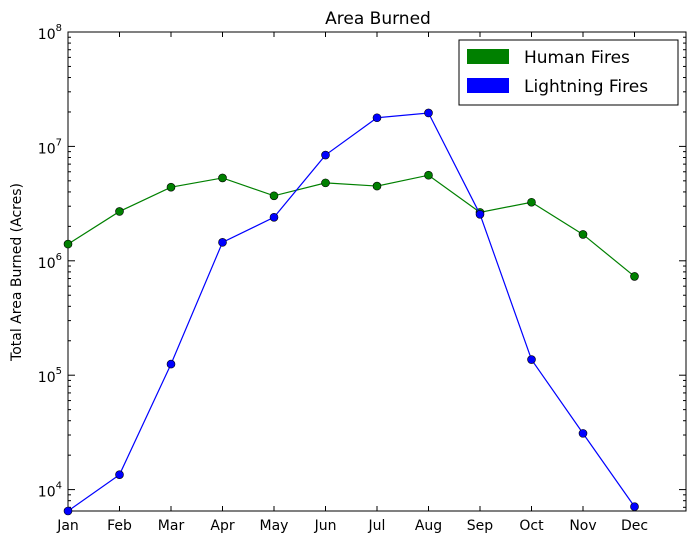 This screenshot has height=542, width=697. What do you see at coordinates (488, 85) in the screenshot?
I see `legend-swatch-lightning-fires` at bounding box center [488, 85].